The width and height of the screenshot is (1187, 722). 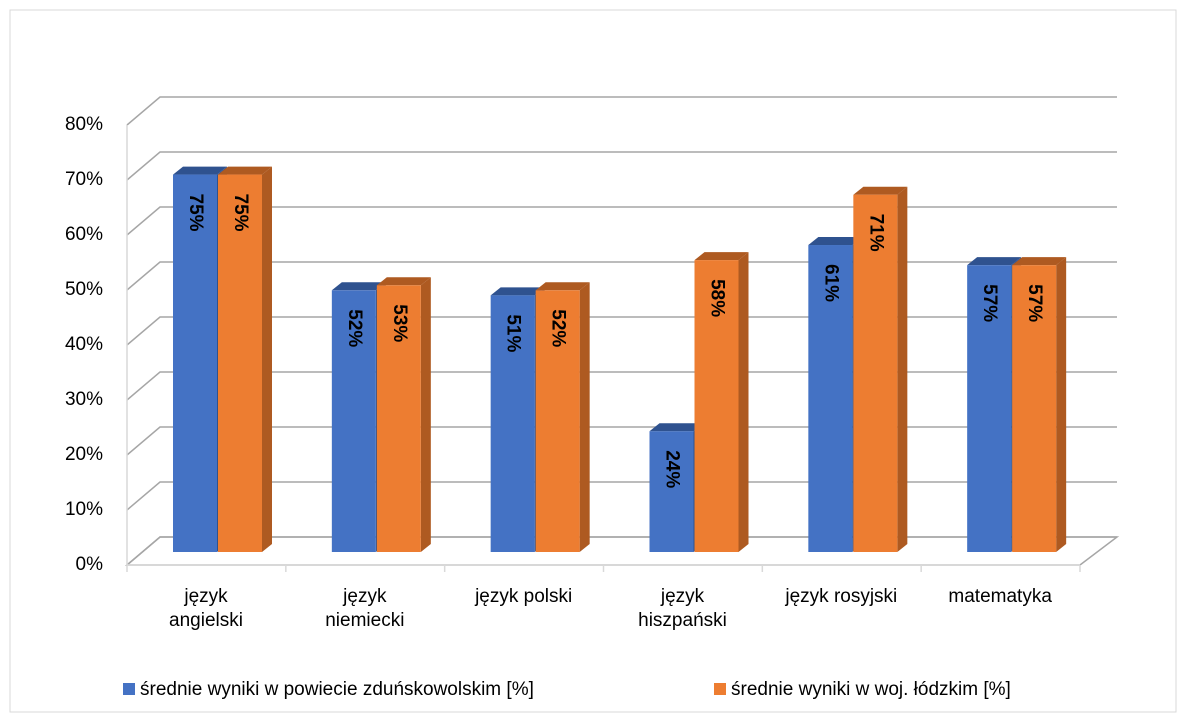 I want to click on x-tick-label: język rosyjski, so click(x=841, y=596).